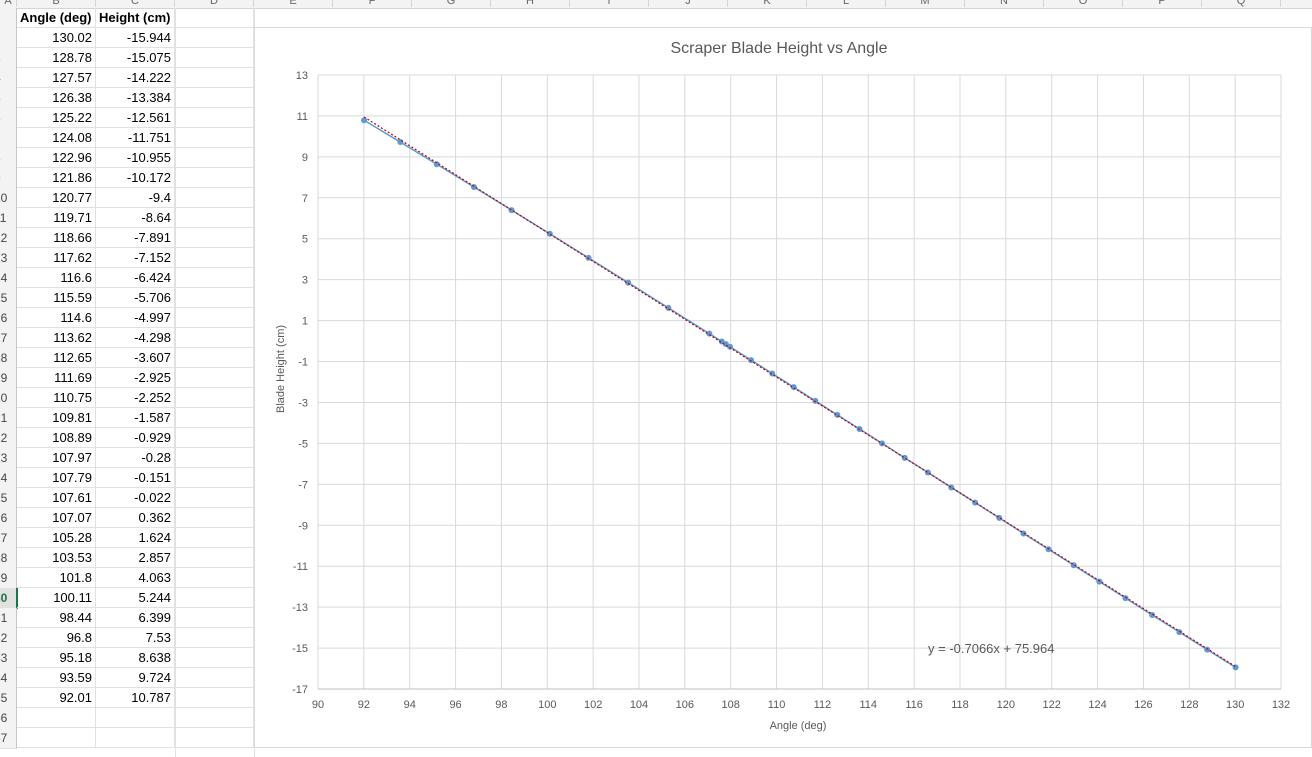 This screenshot has width=1312, height=757. I want to click on height-cell: 4.063, so click(135, 578).